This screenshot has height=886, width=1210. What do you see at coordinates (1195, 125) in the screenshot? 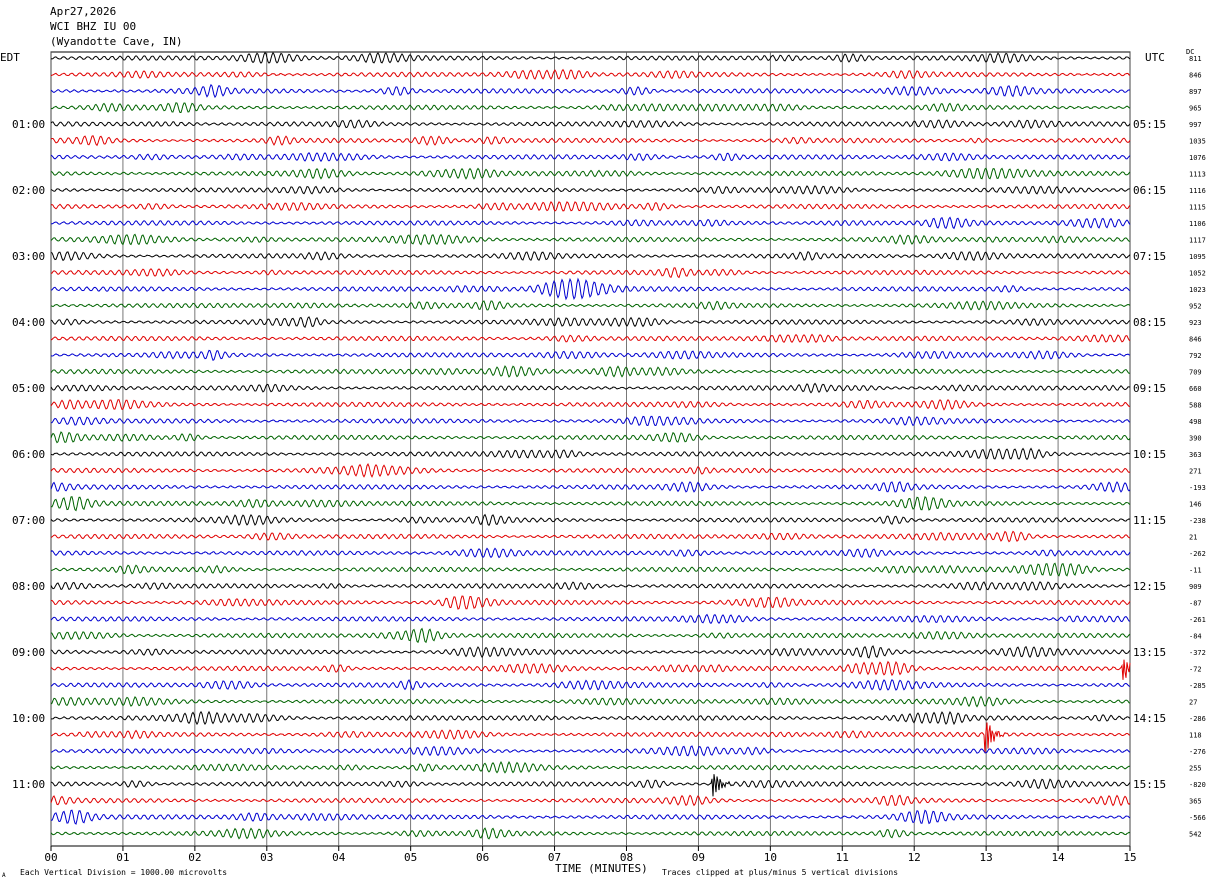
I see `dc-offset-label: 997` at bounding box center [1195, 125].